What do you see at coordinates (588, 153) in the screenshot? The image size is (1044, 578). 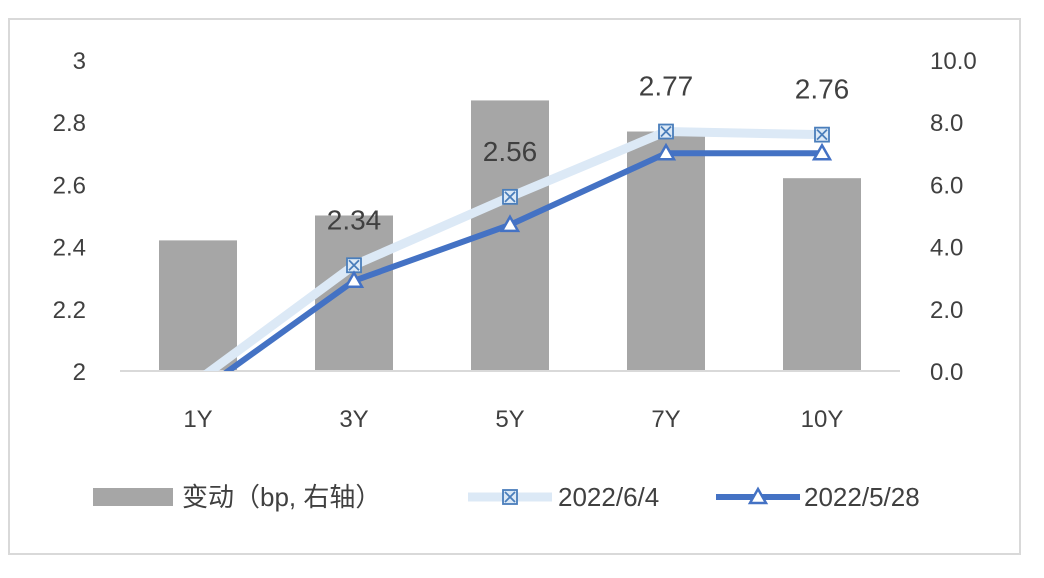 I see `data-labels: 2.34 2.56 2.77 2.76` at bounding box center [588, 153].